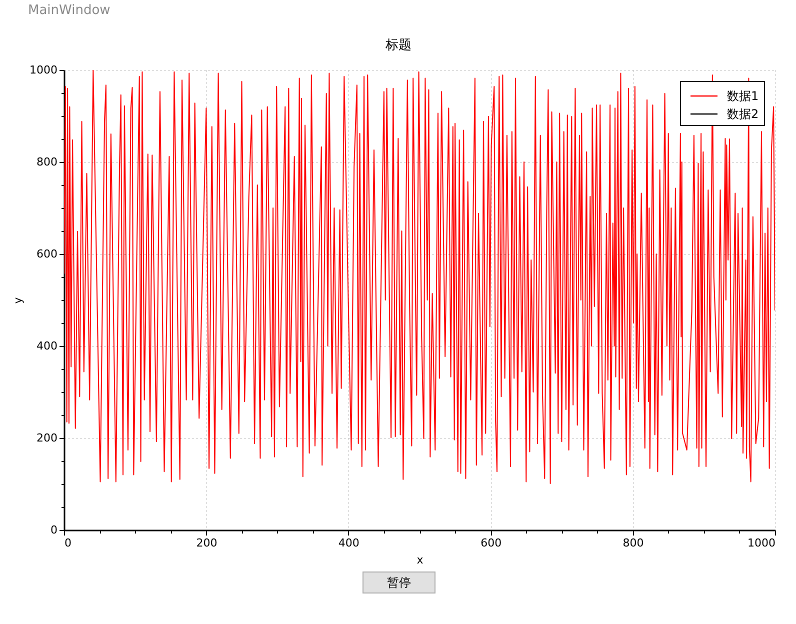 This screenshot has width=796, height=624. Describe the element at coordinates (47, 162) in the screenshot. I see `y-tick-label: 800` at that location.